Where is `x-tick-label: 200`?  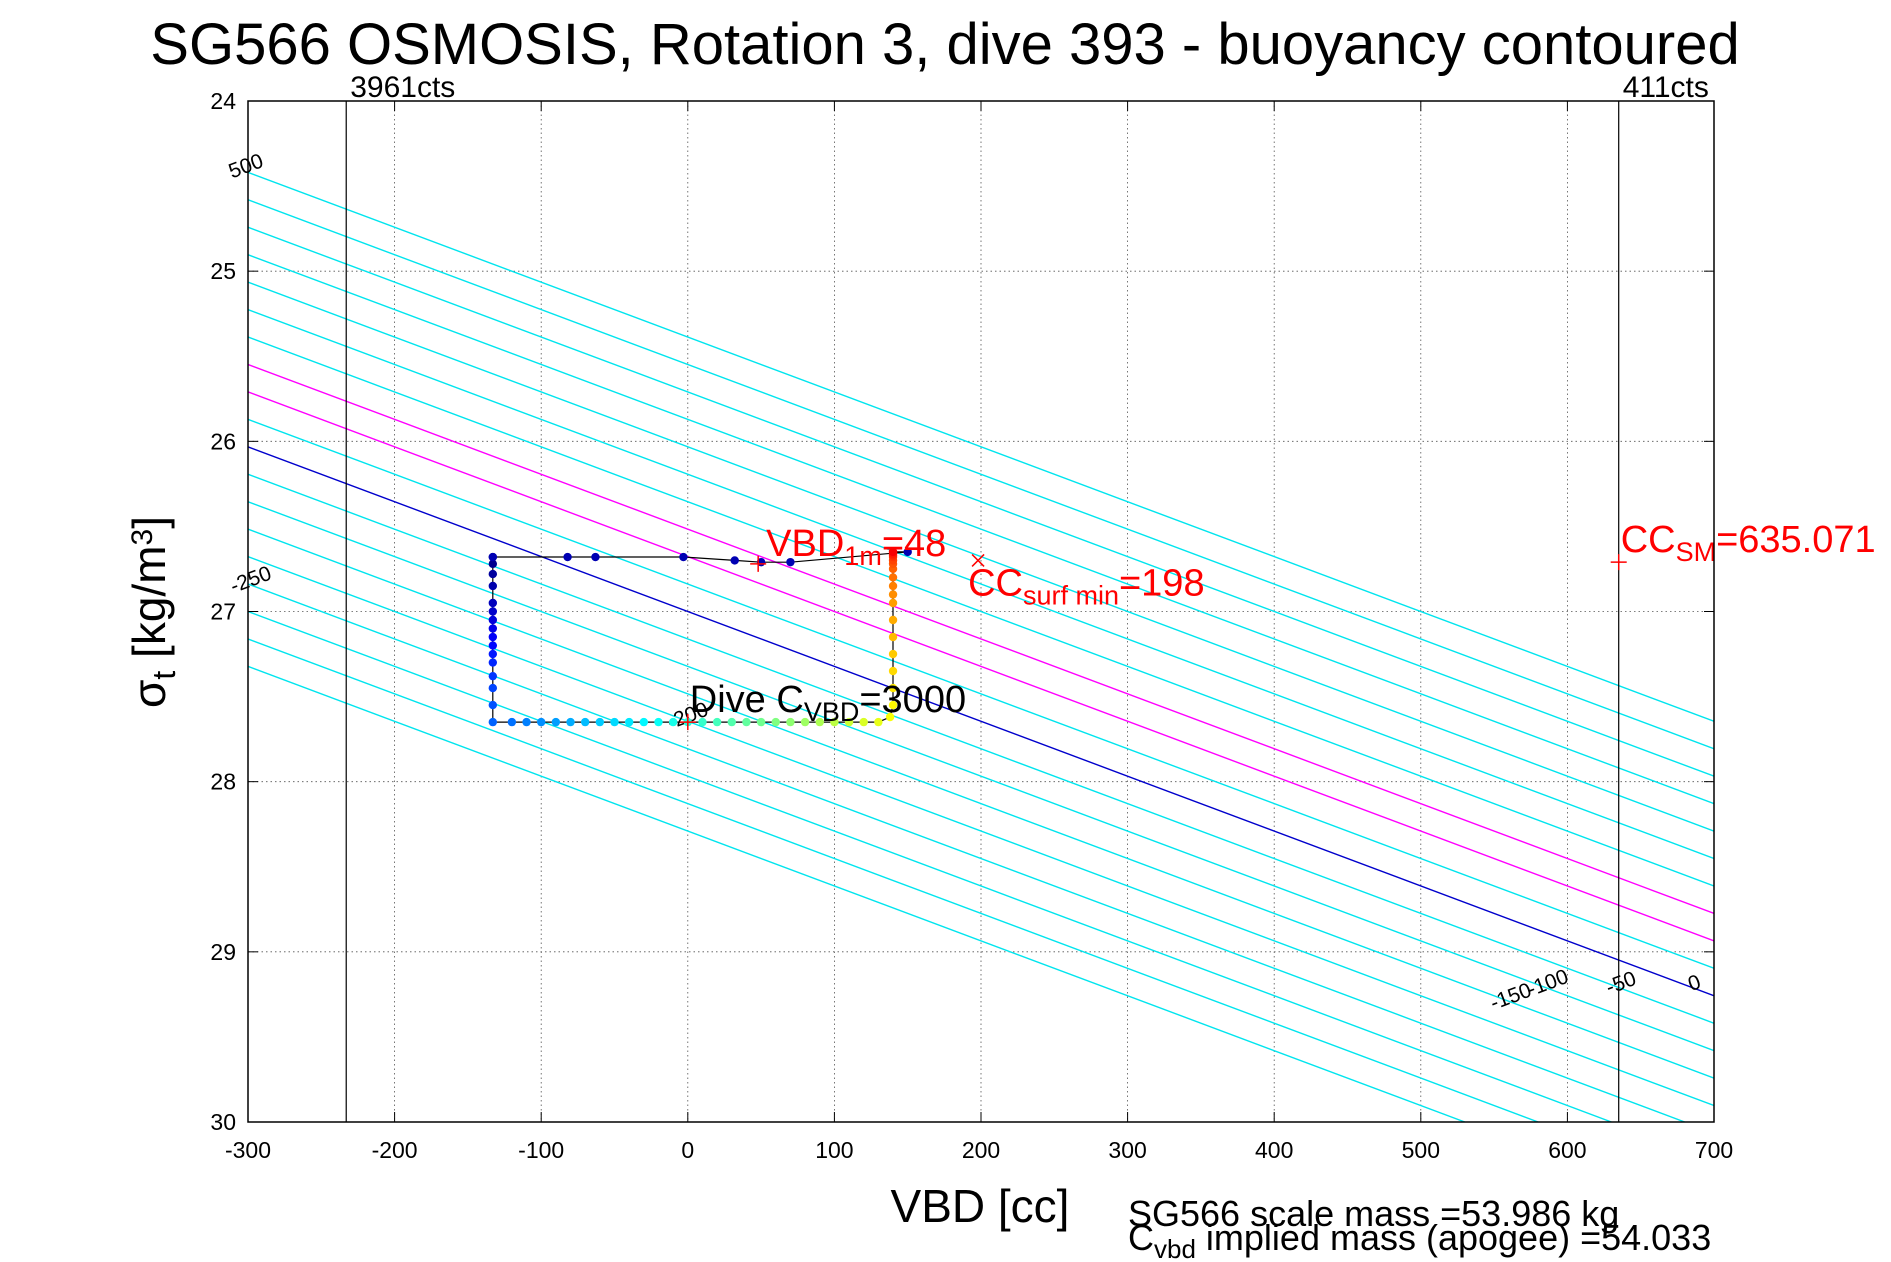
x-tick-label: 200 is located at coordinates (981, 1150).